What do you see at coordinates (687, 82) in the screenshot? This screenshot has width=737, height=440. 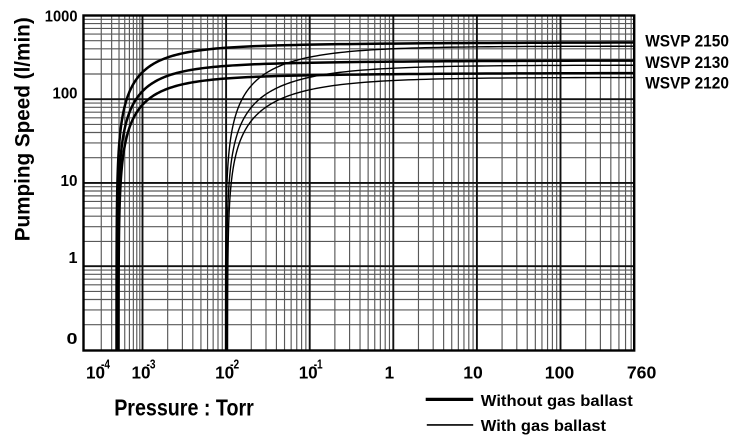 I see `svg-text: WSVP 2120` at bounding box center [687, 82].